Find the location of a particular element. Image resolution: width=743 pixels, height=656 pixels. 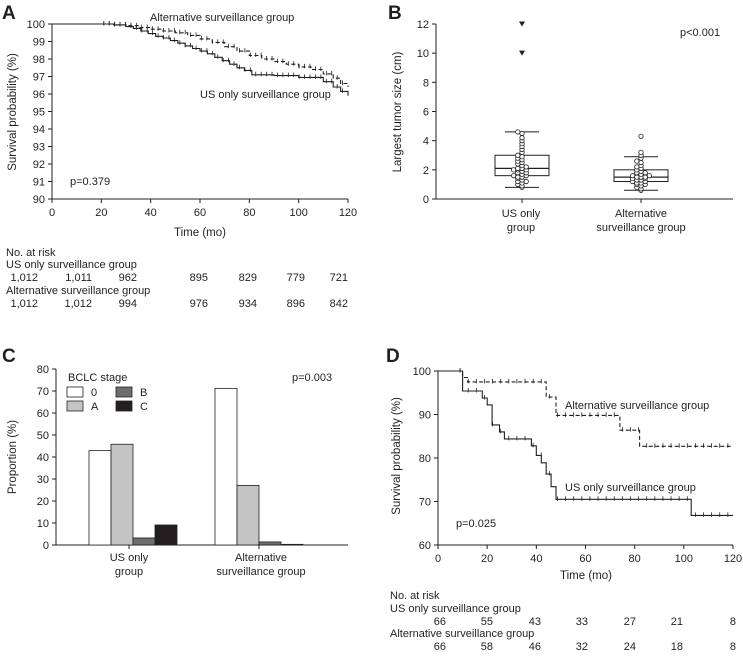

panel-c-category-label-us-only-line2: group is located at coordinates (129, 572).